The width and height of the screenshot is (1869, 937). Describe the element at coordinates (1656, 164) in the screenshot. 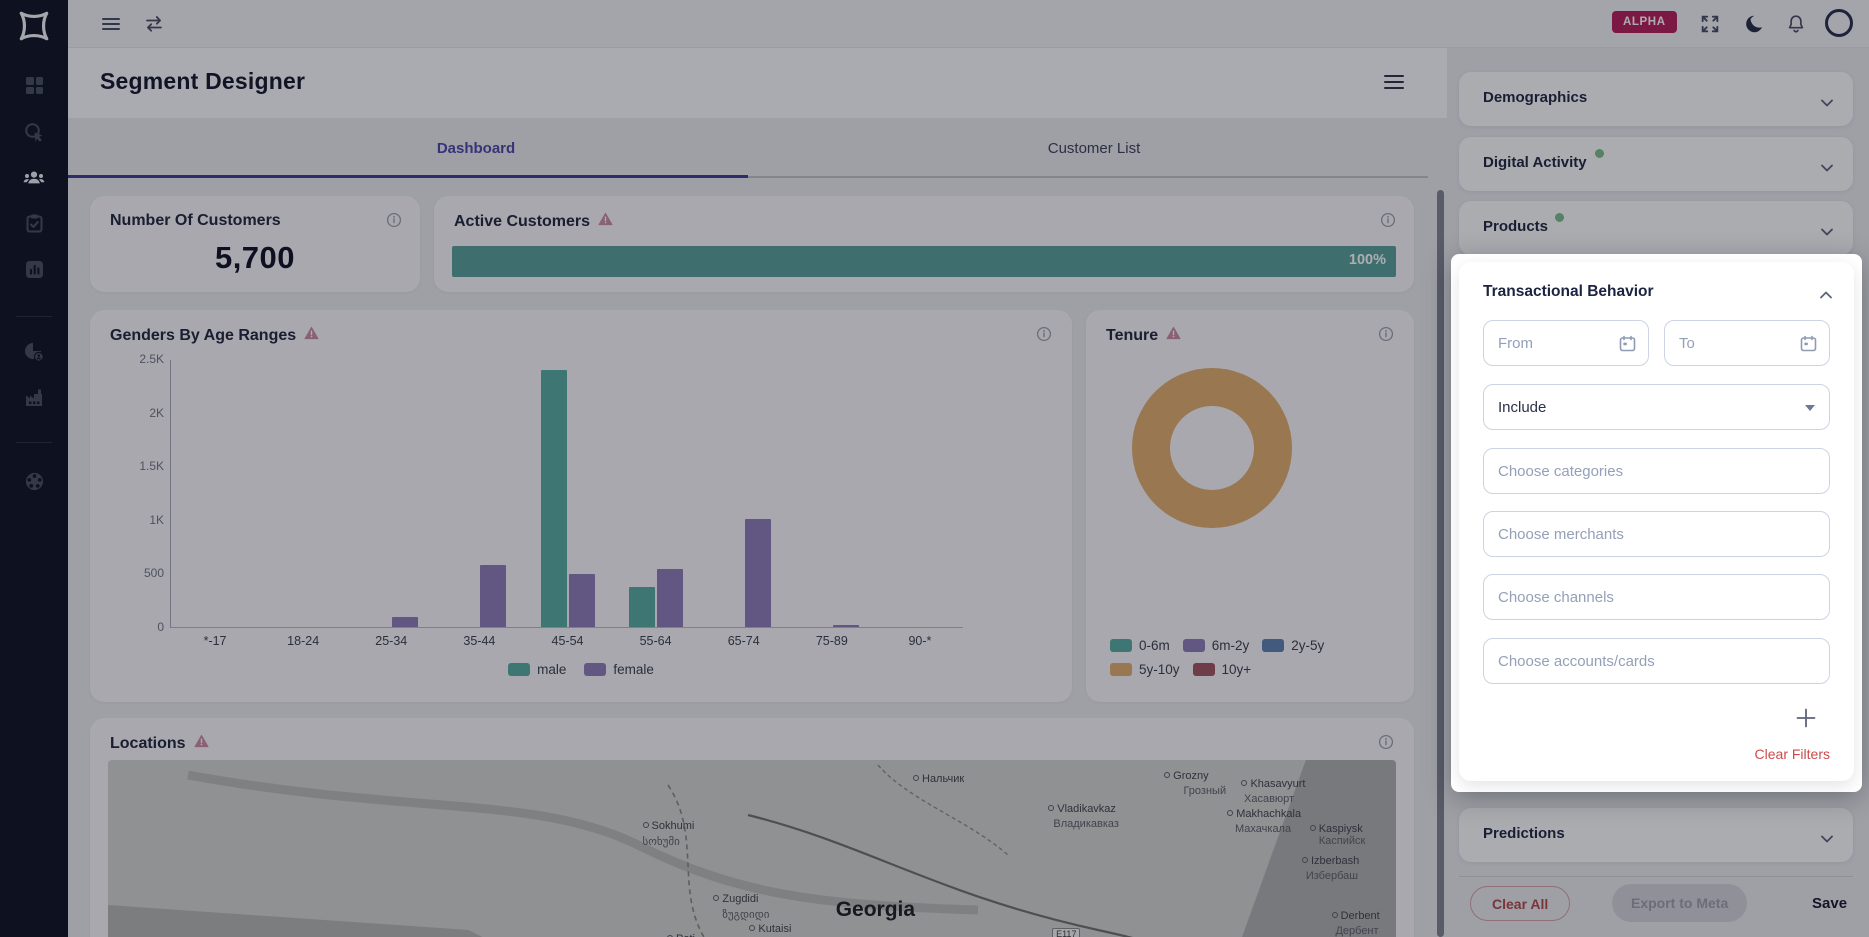

I see `accordion-digital-activity: Digital Activity` at that location.